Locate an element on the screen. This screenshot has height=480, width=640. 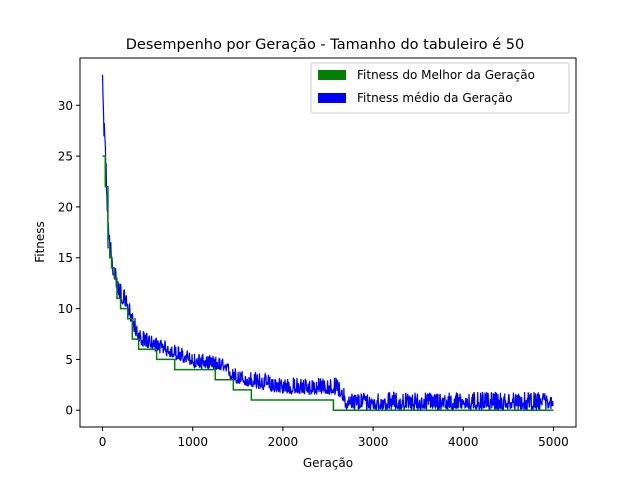
y-axis-label: Fitness is located at coordinates (40, 242).